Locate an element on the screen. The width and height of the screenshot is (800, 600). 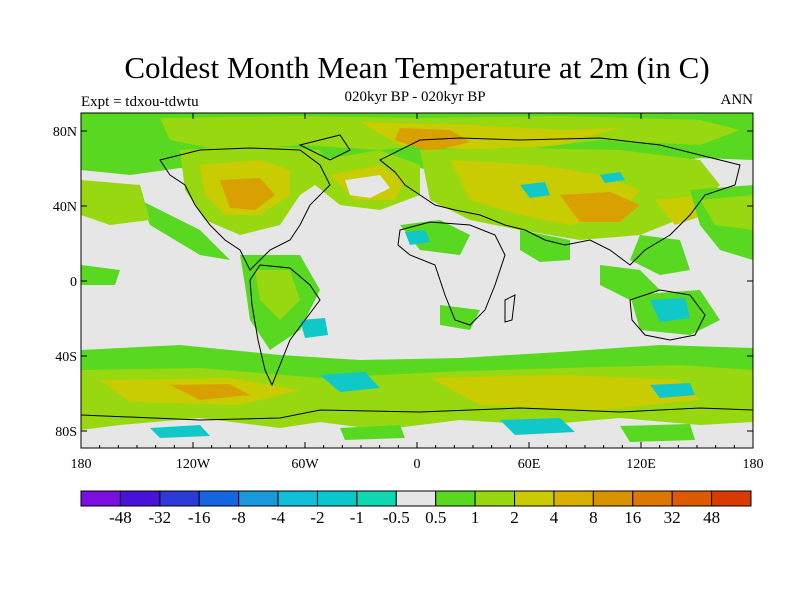
lon-tick-label: 120W is located at coordinates (193, 464).